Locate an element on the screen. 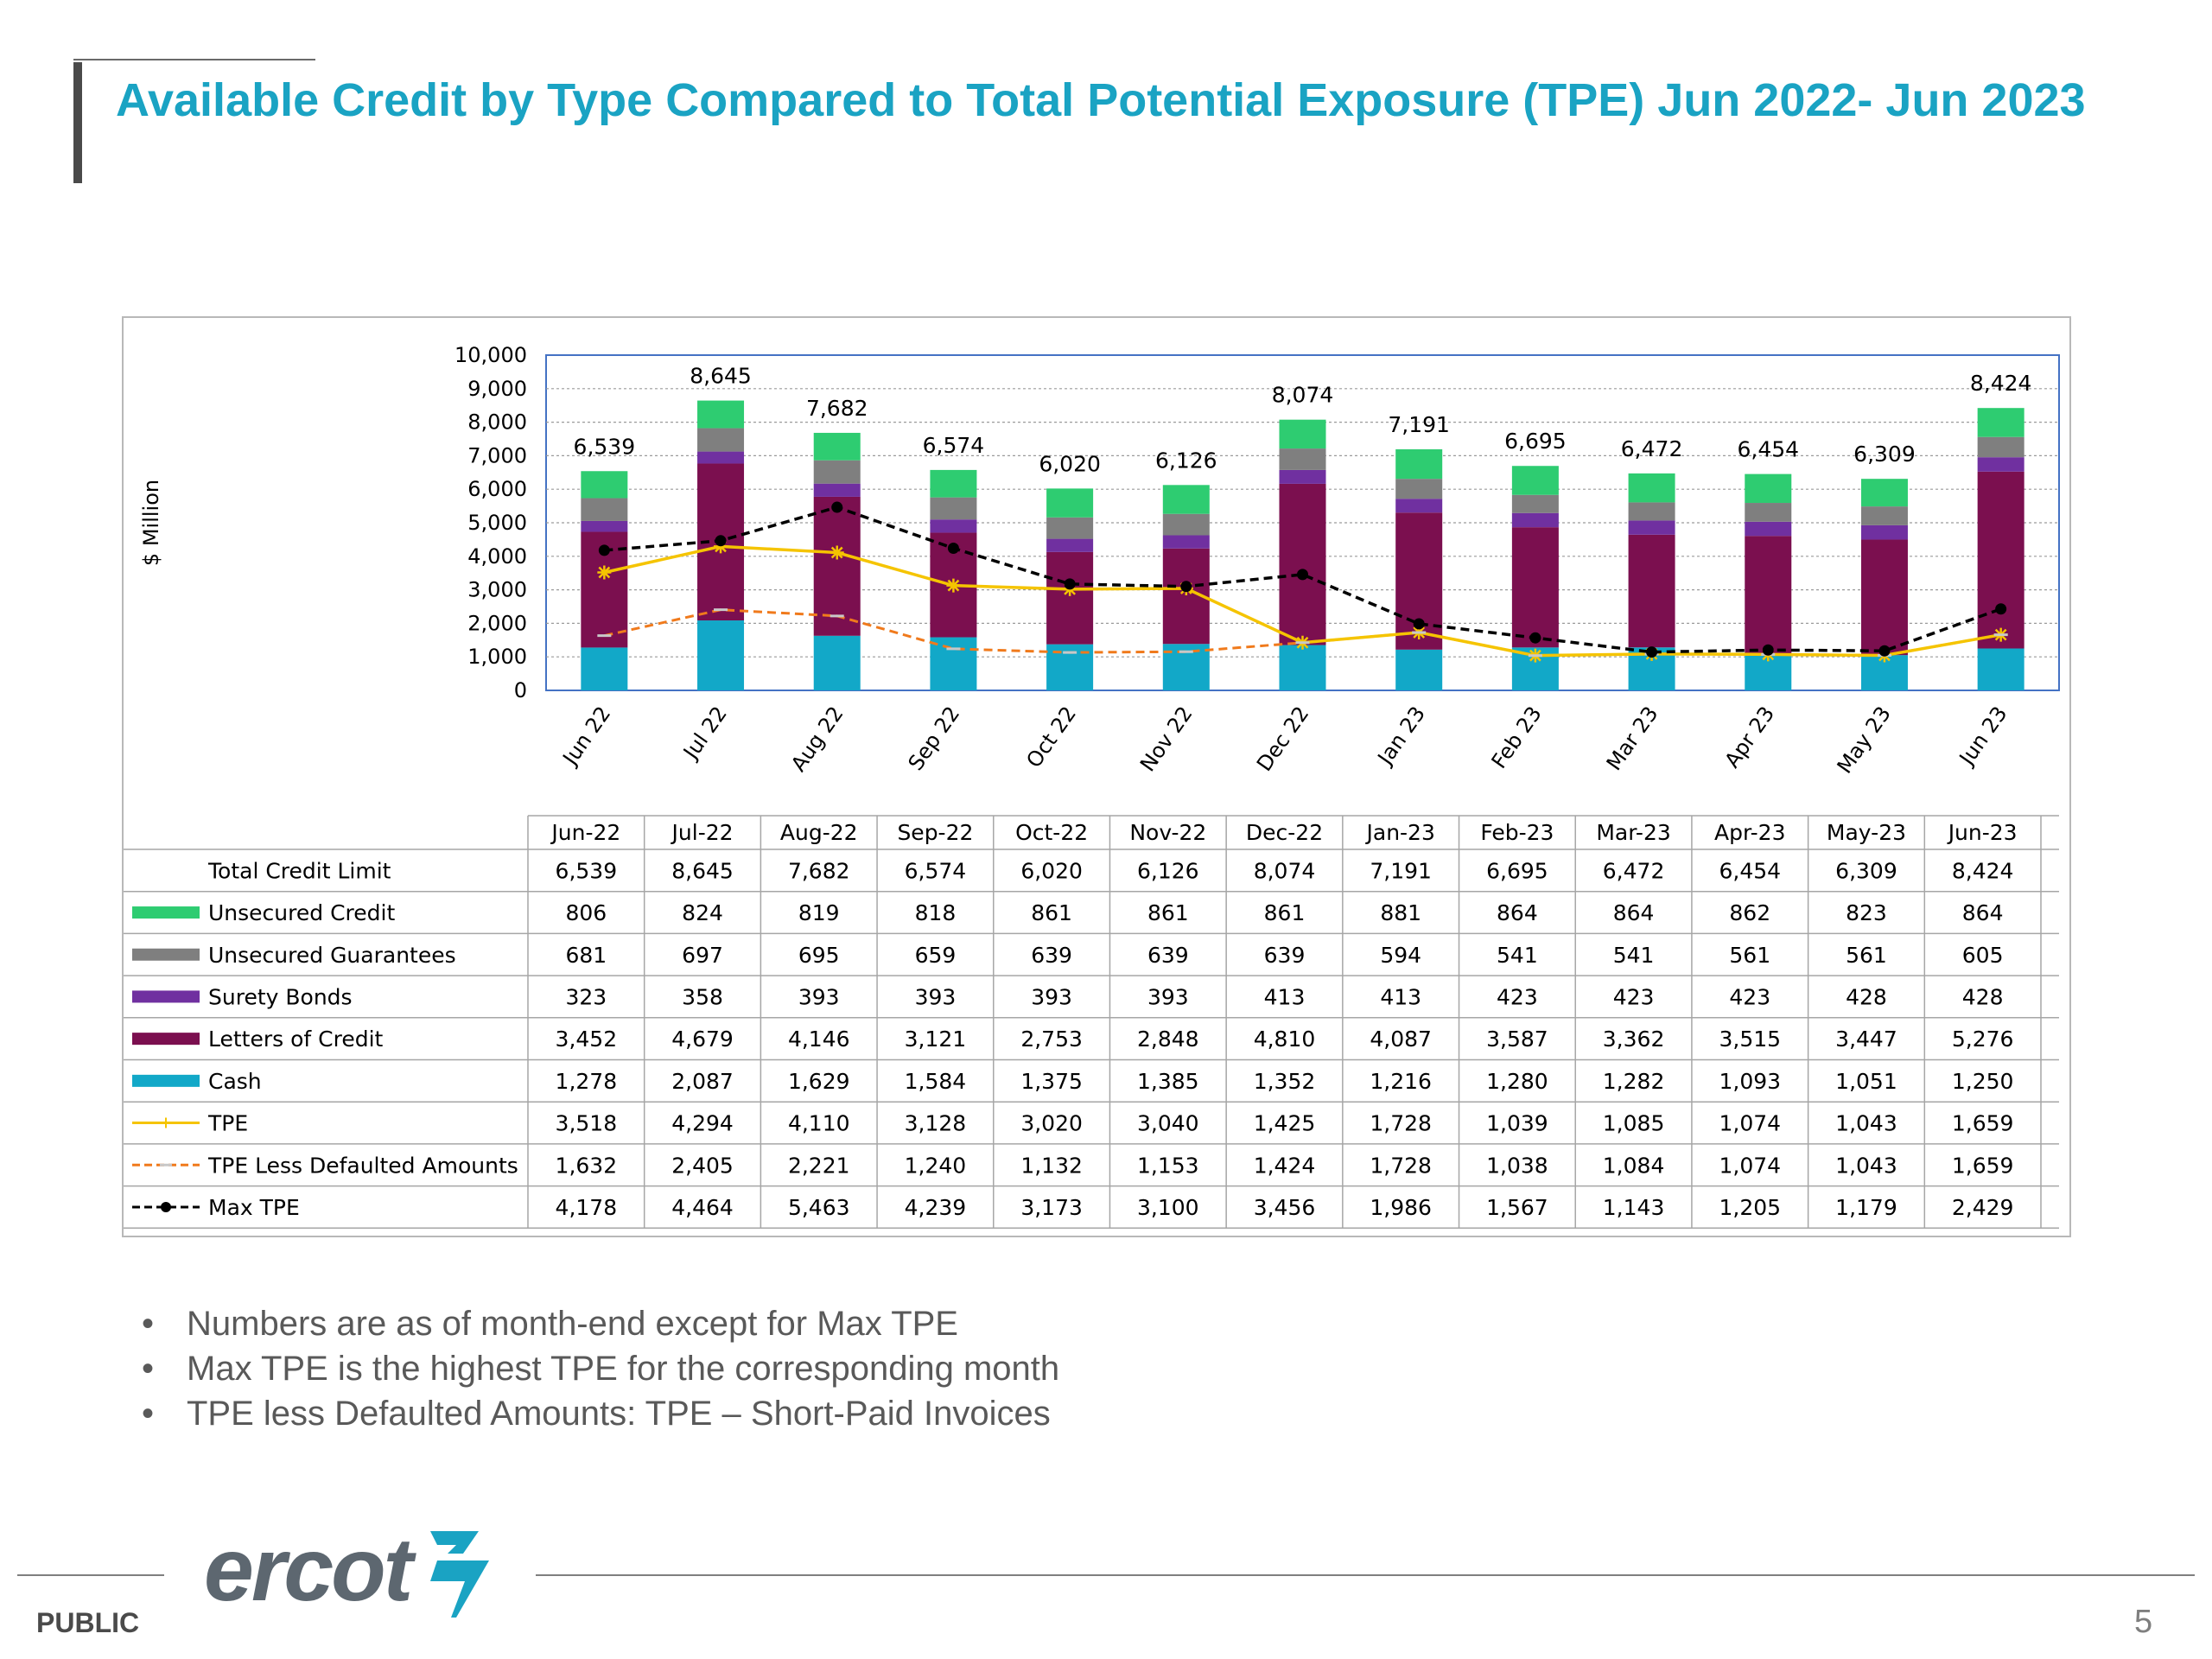 The height and width of the screenshot is (1659, 2212). y-tick-label: 0 is located at coordinates (520, 690).